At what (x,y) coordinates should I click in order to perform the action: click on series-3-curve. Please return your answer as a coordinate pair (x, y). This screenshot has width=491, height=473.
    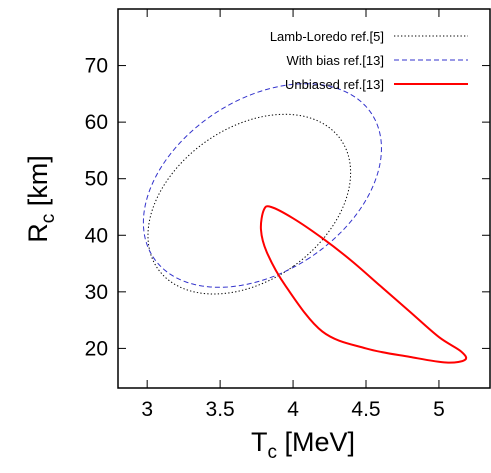
    Looking at the image, I should click on (363, 284).